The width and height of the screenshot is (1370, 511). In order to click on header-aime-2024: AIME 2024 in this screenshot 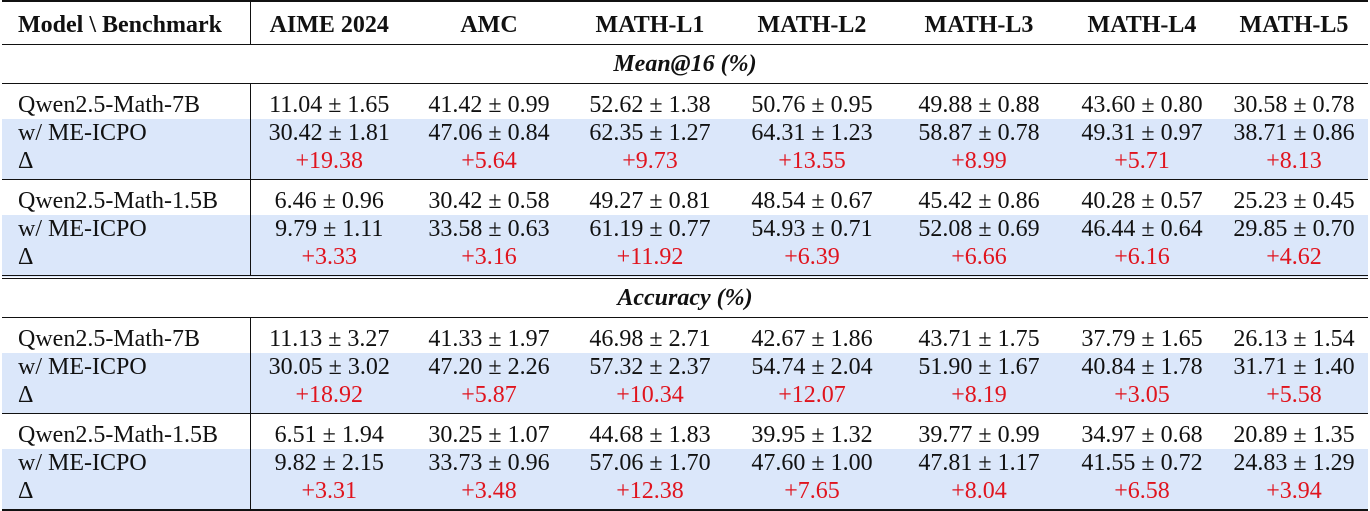, I will do `click(329, 22)`.